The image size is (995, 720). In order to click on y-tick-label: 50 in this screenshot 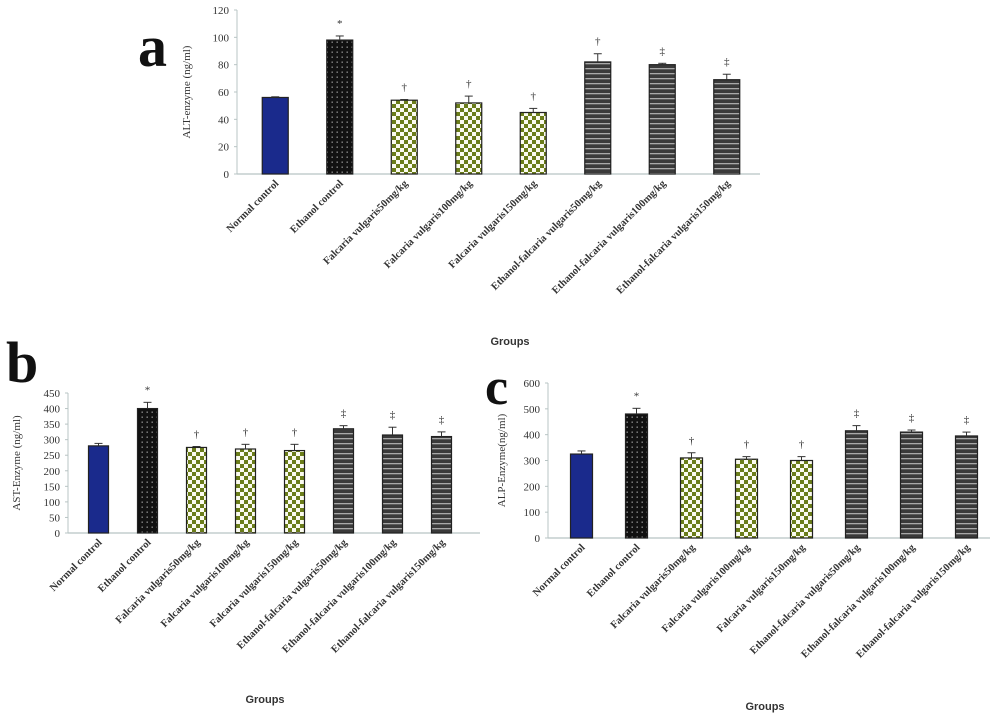, I will do `click(55, 518)`.